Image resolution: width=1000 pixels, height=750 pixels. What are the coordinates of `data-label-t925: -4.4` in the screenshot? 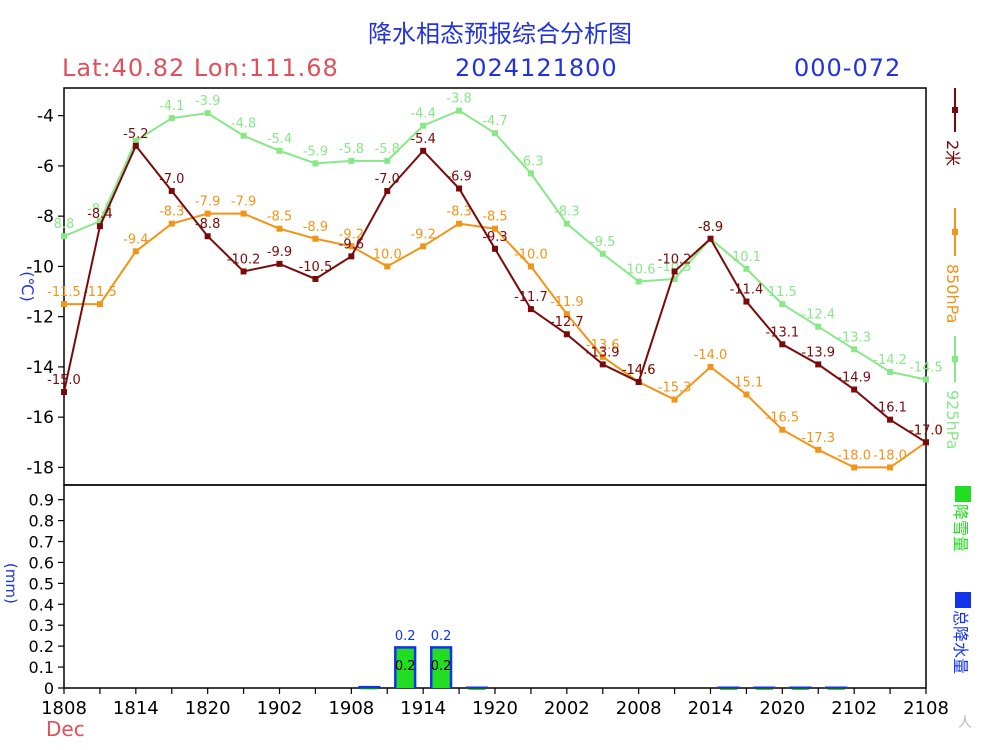 It's located at (422, 114).